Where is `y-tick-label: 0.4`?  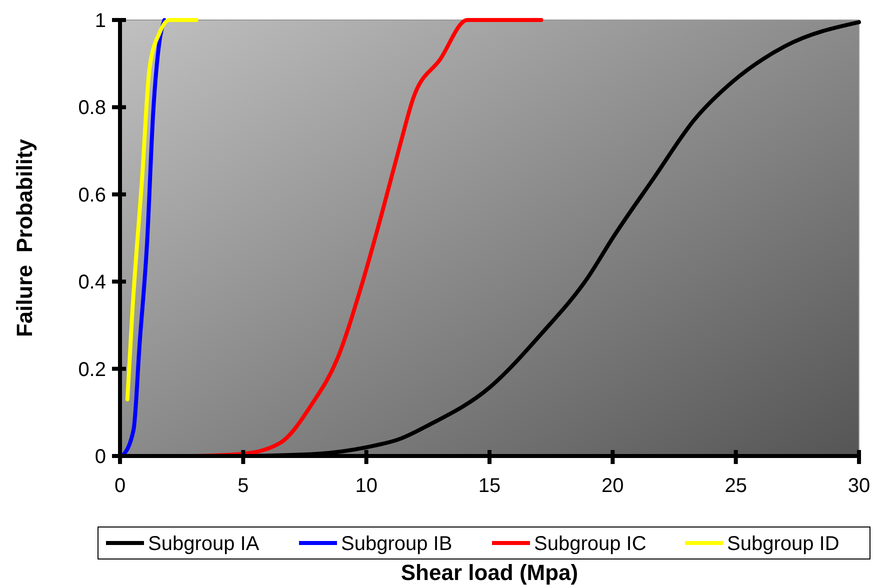 y-tick-label: 0.4 is located at coordinates (92, 283).